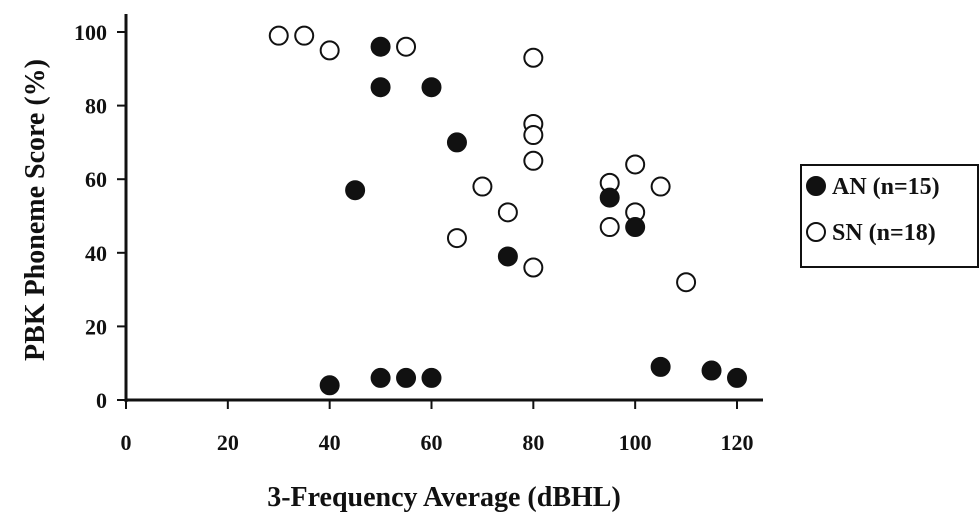  What do you see at coordinates (35, 210) in the screenshot?
I see `y-axis-title: PBK Phoneme Score (%)` at bounding box center [35, 210].